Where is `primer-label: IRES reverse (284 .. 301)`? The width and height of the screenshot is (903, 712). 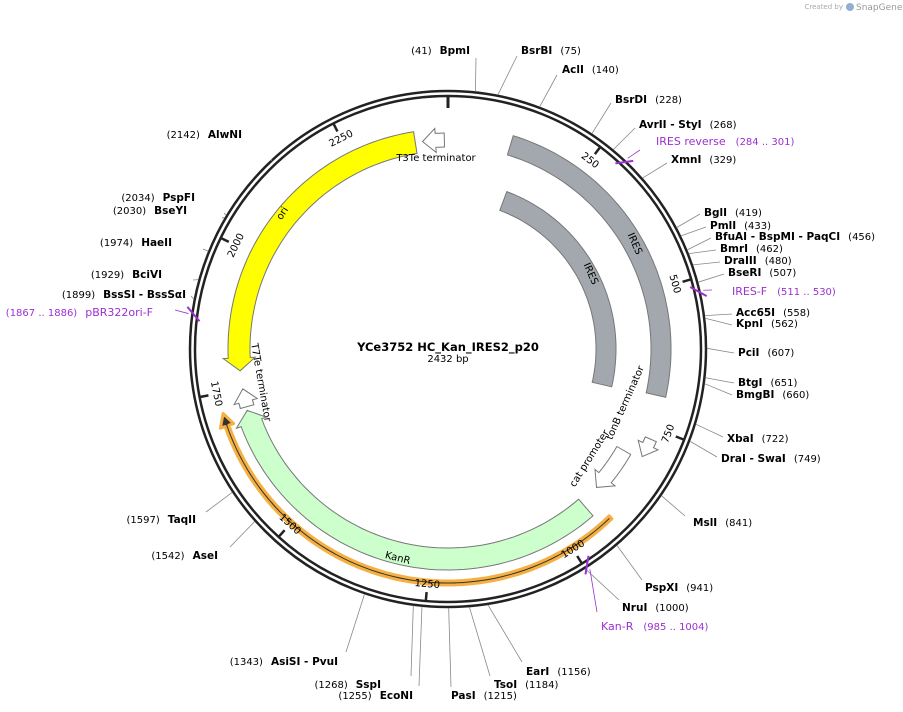 primer-label: IRES reverse (284 .. 301) is located at coordinates (725, 141).